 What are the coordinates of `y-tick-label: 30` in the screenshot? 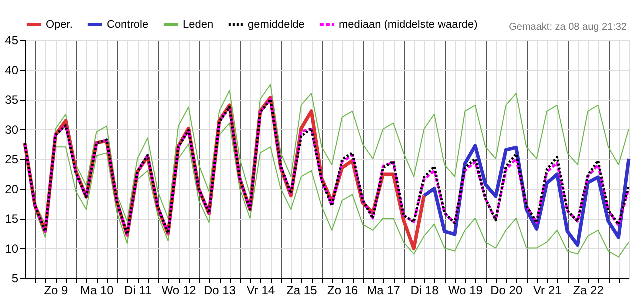 It's located at (12, 129).